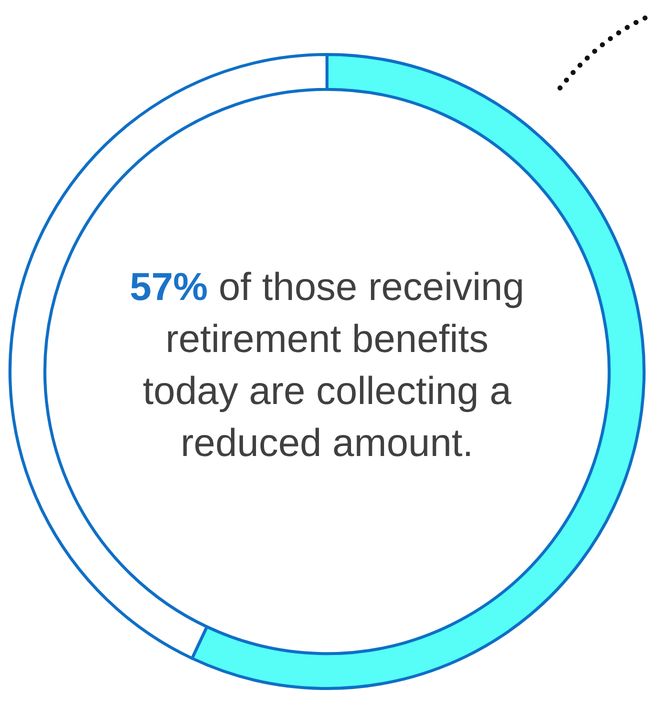 This screenshot has height=721, width=649. I want to click on text: 57%, so click(169, 287).